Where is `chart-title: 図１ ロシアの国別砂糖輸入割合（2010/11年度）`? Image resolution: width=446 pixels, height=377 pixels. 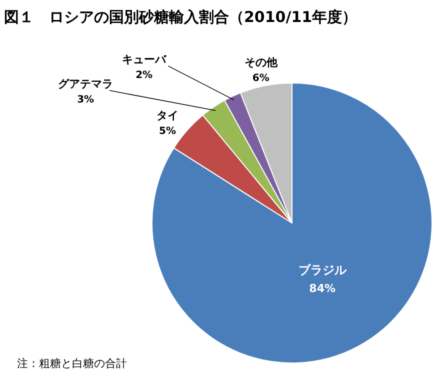
chart-title: 図１ ロシアの国別砂糖輸入割合（2010/11年度） is located at coordinates (181, 17).